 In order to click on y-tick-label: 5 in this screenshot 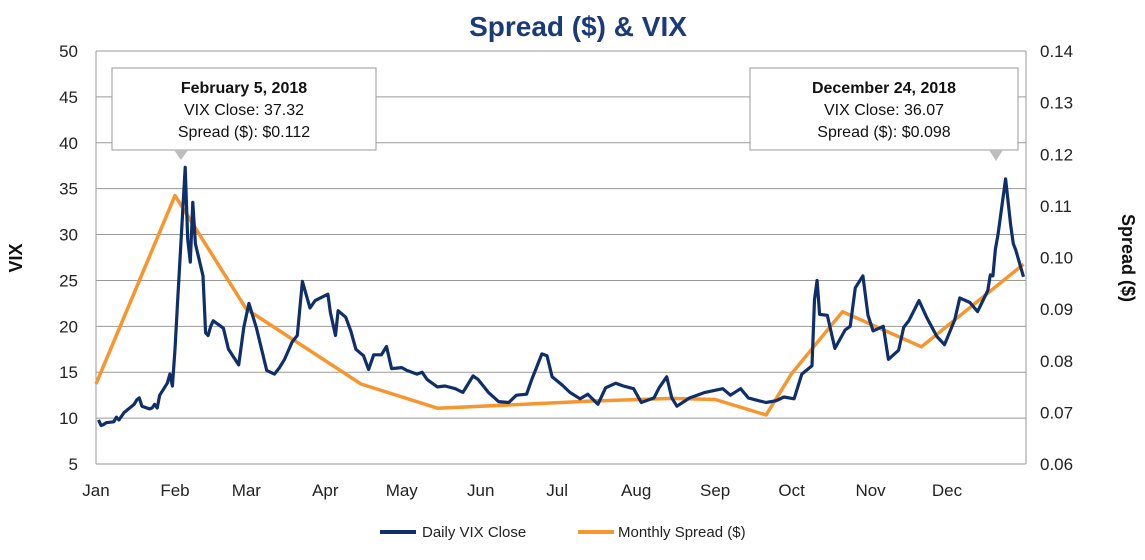, I will do `click(73, 464)`.